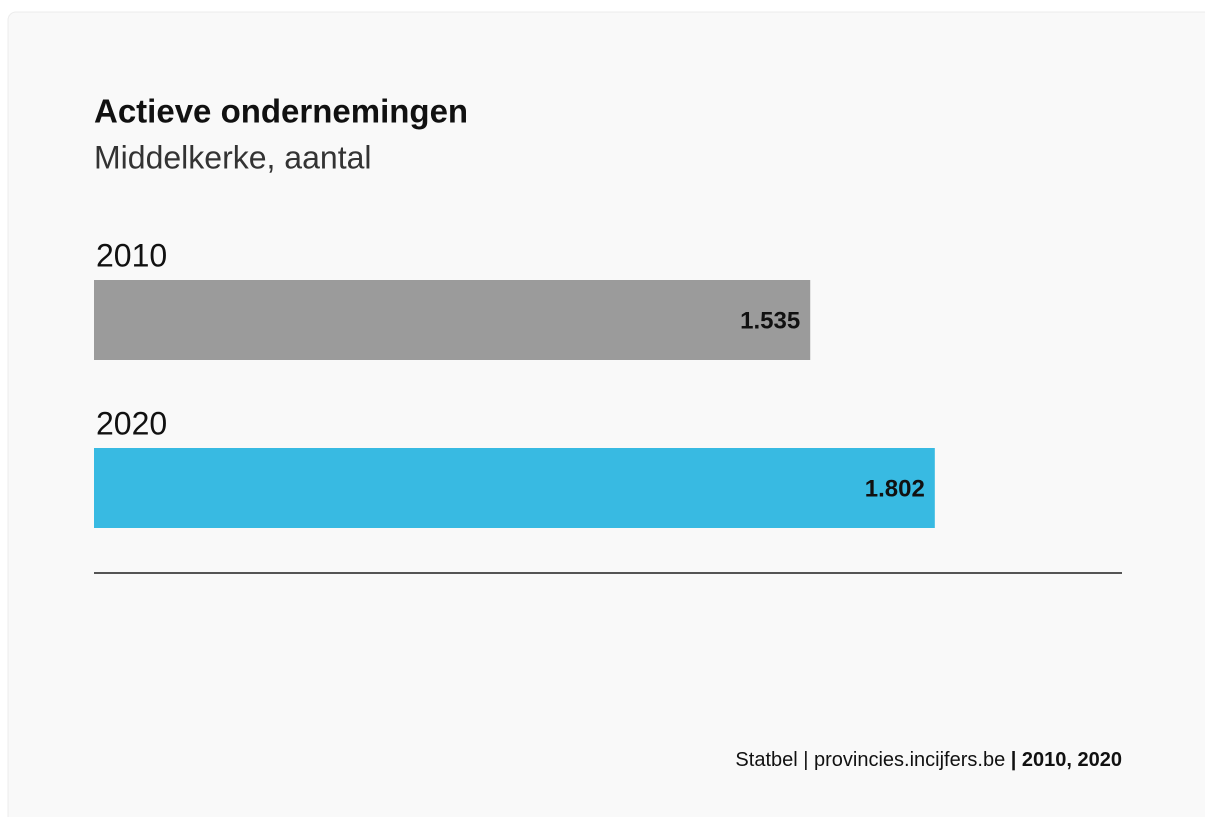 Image resolution: width=1205 pixels, height=817 pixels. I want to click on category-label: 2020, so click(131, 423).